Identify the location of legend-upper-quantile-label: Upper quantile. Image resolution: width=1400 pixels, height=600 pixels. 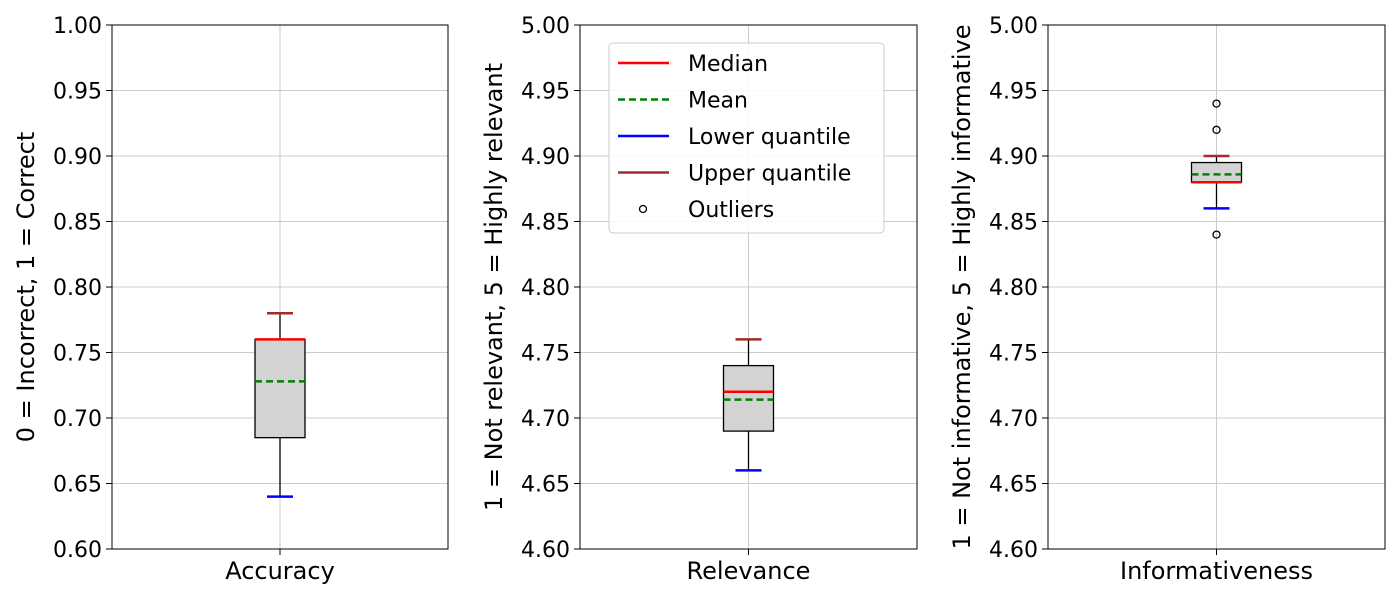
(769, 174).